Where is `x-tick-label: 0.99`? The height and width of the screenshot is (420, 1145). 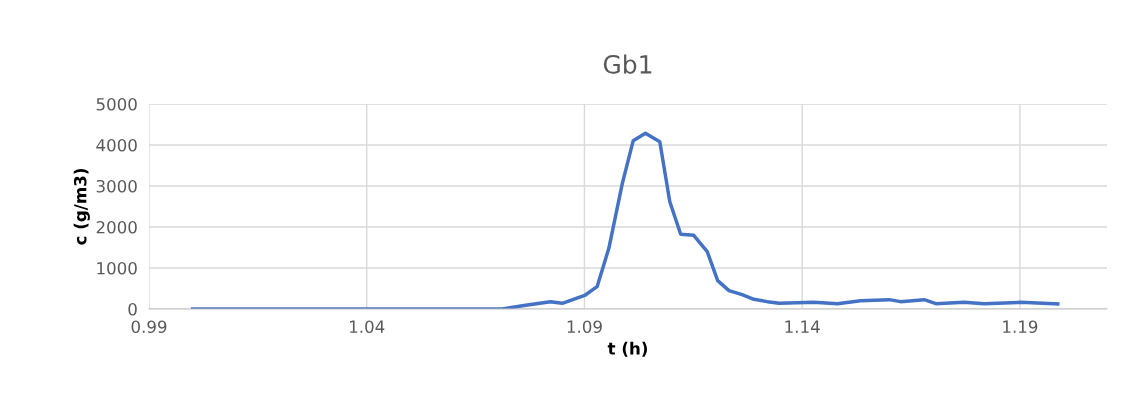 x-tick-label: 0.99 is located at coordinates (149, 327).